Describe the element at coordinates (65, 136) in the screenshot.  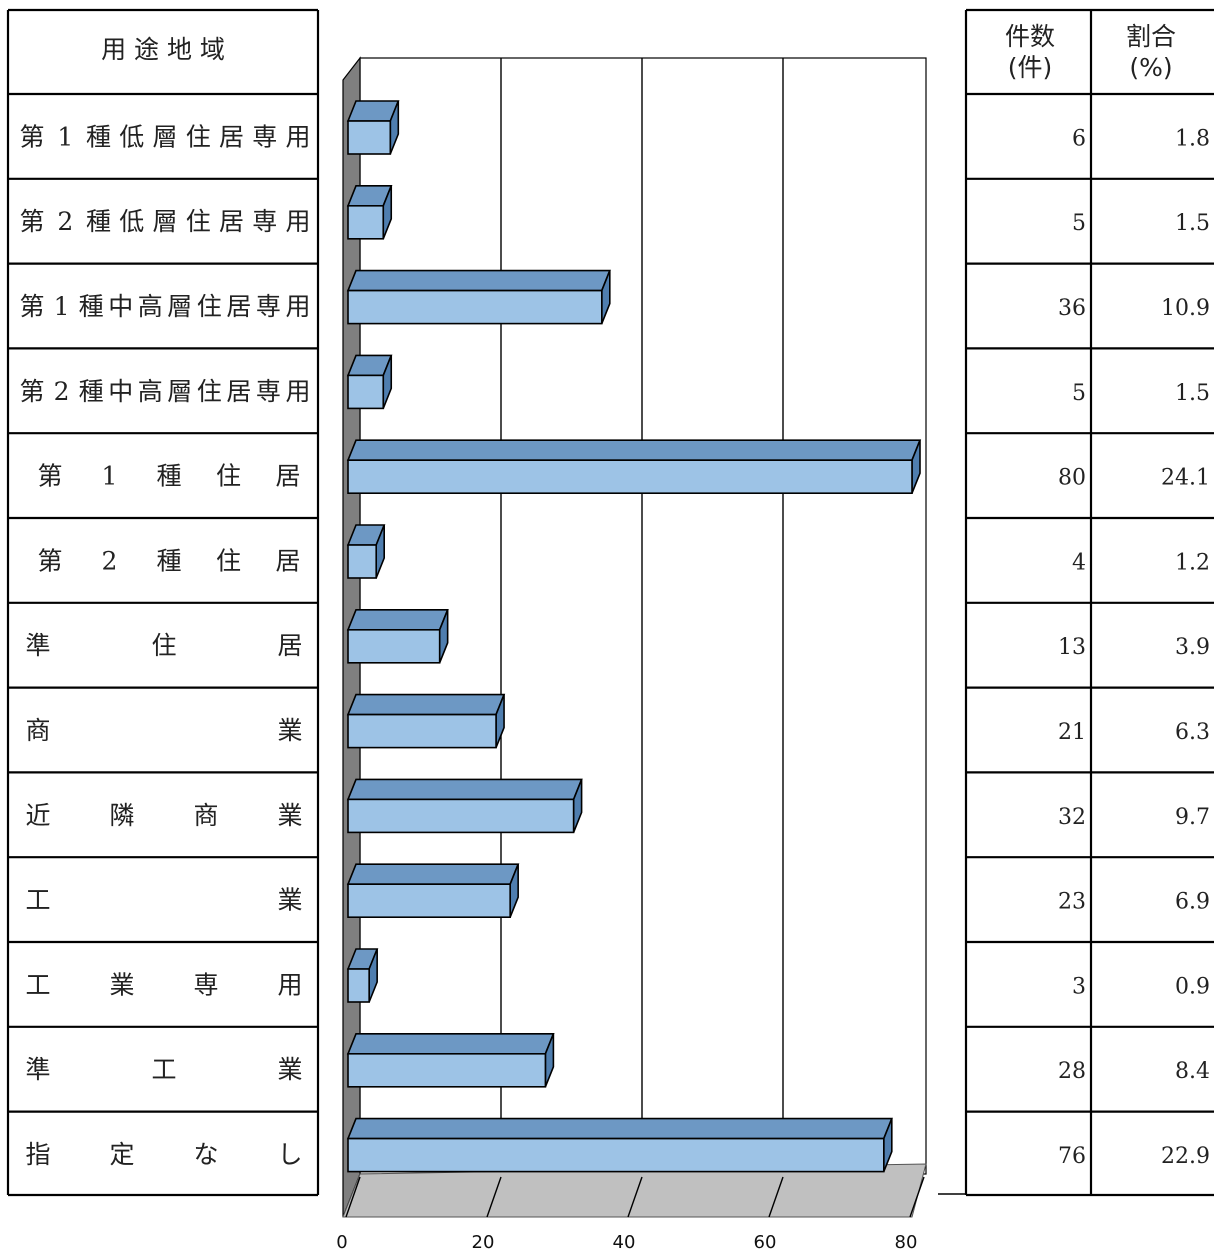
I see `row-label-char: 1` at that location.